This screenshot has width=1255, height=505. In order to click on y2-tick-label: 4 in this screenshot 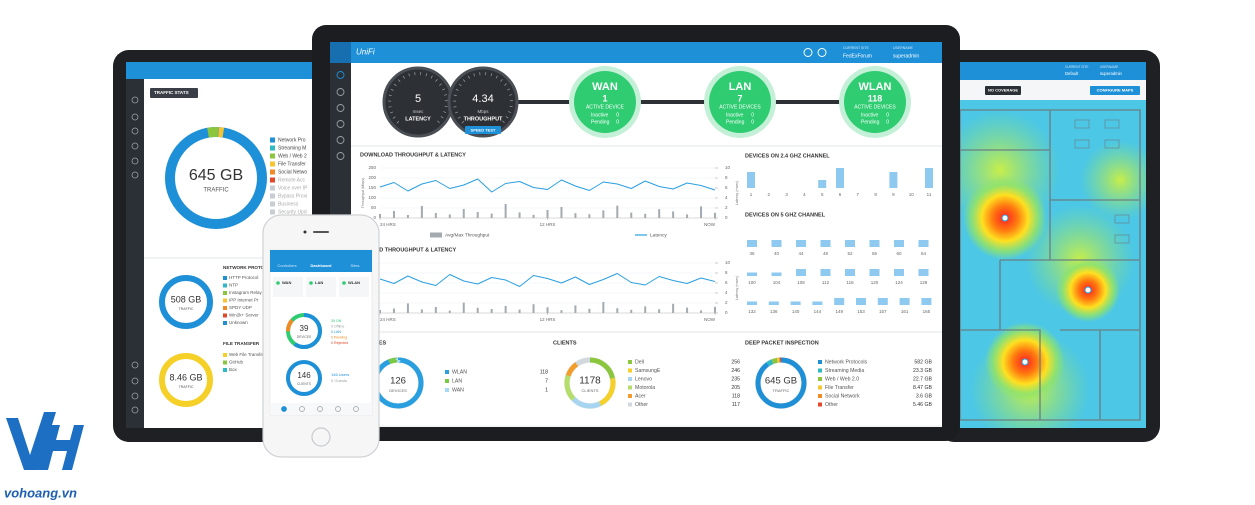, I will do `click(726, 197)`.